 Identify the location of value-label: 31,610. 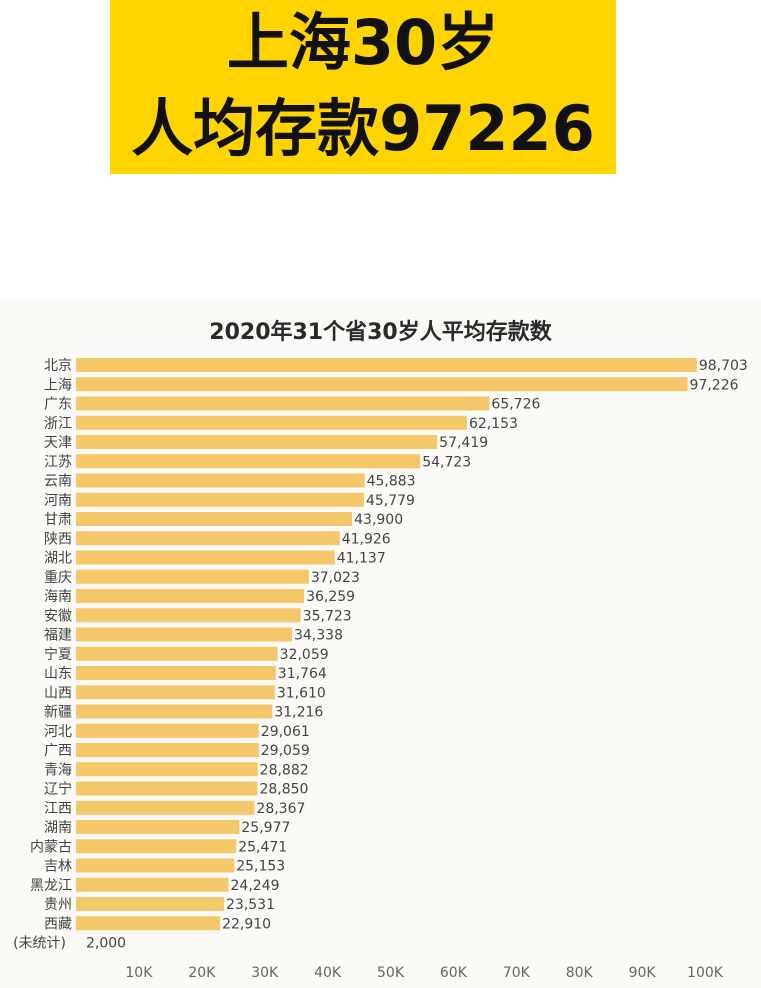
(301, 693).